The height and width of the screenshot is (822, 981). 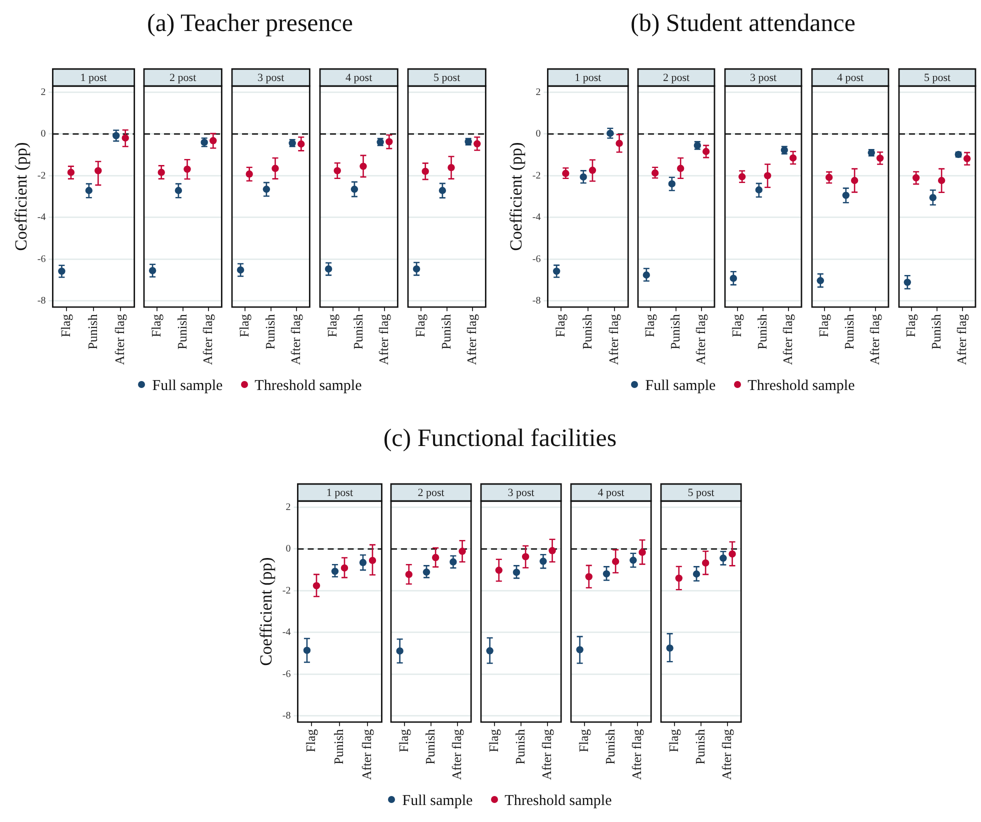 What do you see at coordinates (743, 24) in the screenshot?
I see `text: (b) Student attendance` at bounding box center [743, 24].